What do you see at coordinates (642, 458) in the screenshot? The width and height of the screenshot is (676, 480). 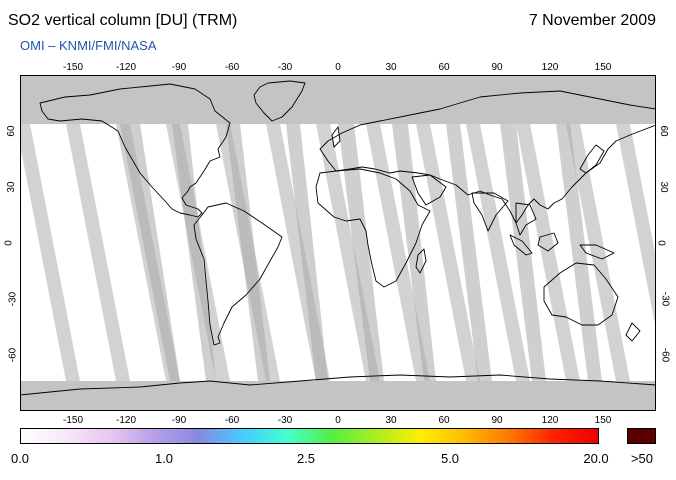 I see `colorbar-label-5: >50` at bounding box center [642, 458].